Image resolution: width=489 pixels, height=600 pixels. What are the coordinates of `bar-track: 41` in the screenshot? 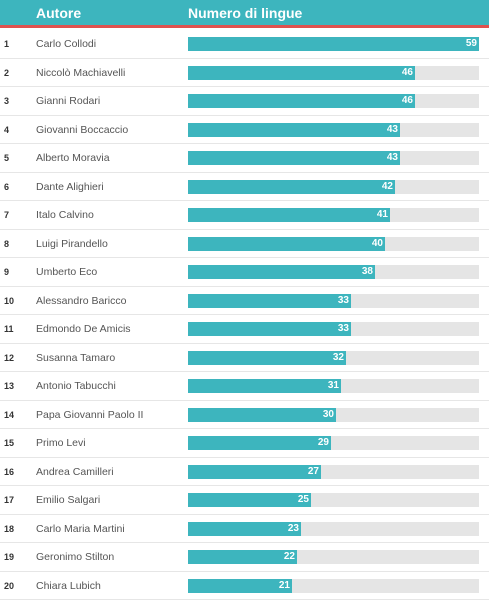 It's located at (333, 215).